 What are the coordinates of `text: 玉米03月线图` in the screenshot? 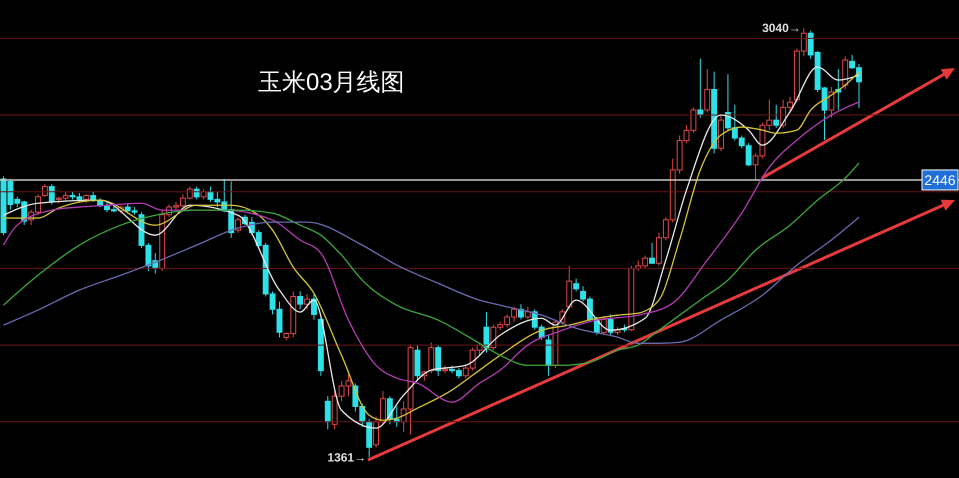 It's located at (331, 83).